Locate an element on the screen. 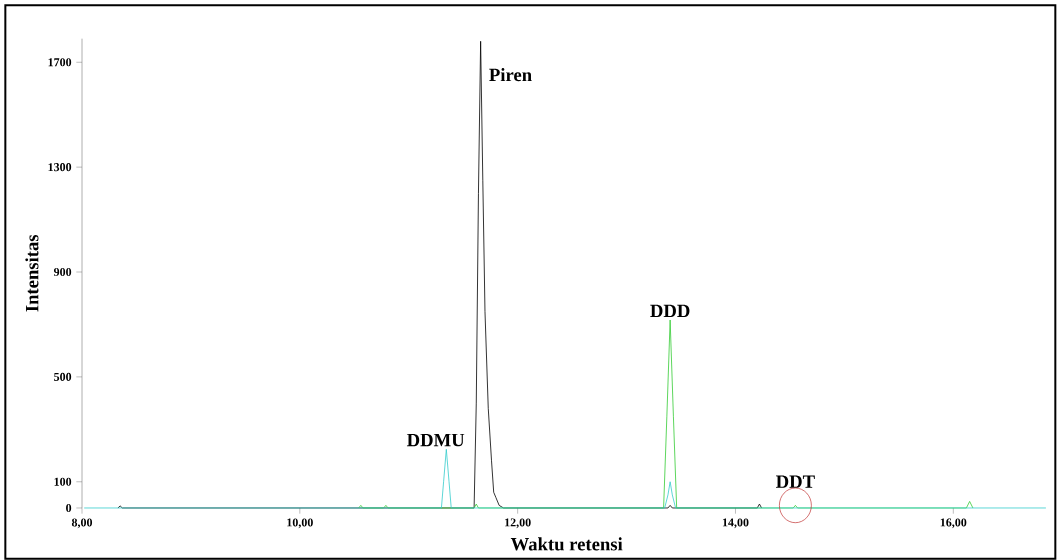  x-tick-label: 8,00 is located at coordinates (82, 523).